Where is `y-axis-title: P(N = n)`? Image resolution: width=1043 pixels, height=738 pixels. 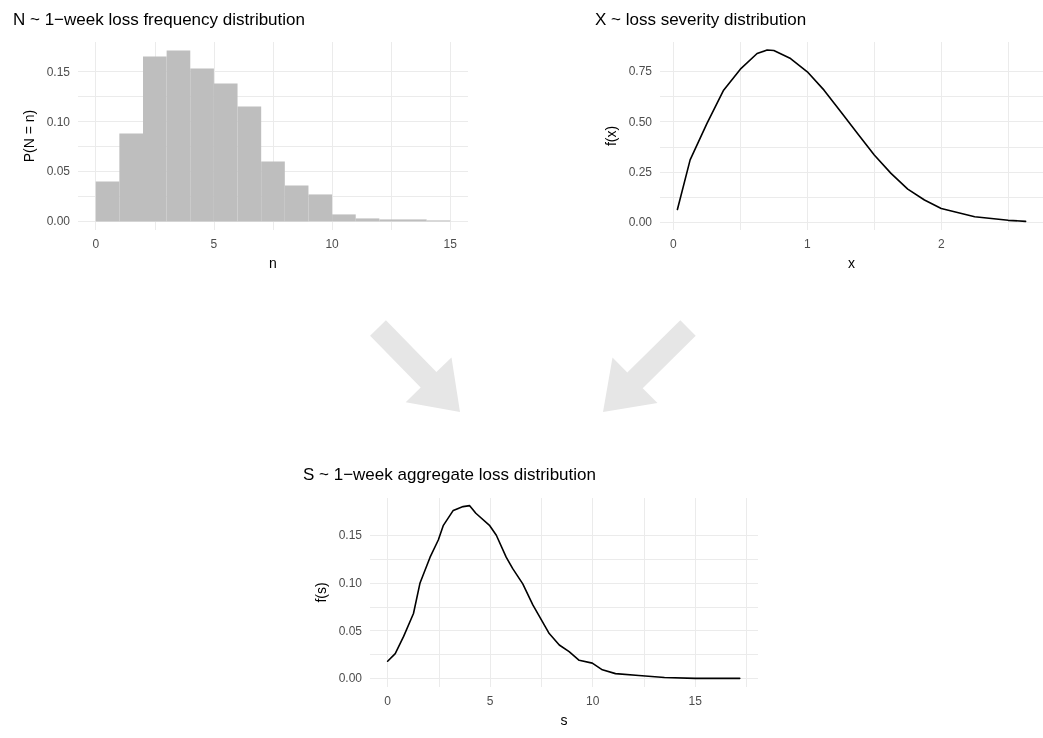
y-axis-title: P(N = n) is located at coordinates (28, 136).